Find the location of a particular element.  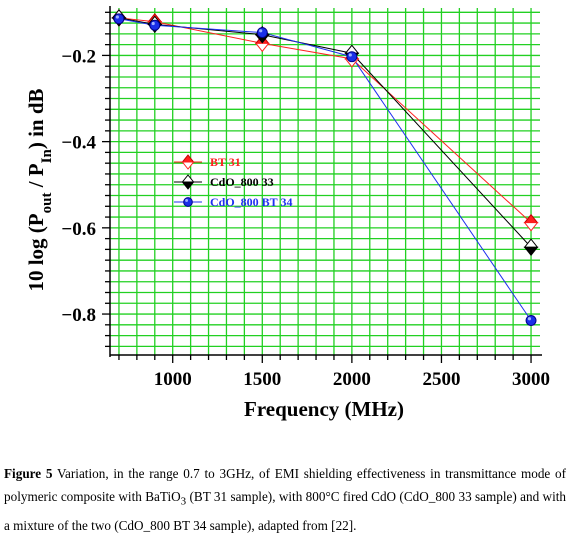

y-tick-label: −0.8 is located at coordinates (78, 315).